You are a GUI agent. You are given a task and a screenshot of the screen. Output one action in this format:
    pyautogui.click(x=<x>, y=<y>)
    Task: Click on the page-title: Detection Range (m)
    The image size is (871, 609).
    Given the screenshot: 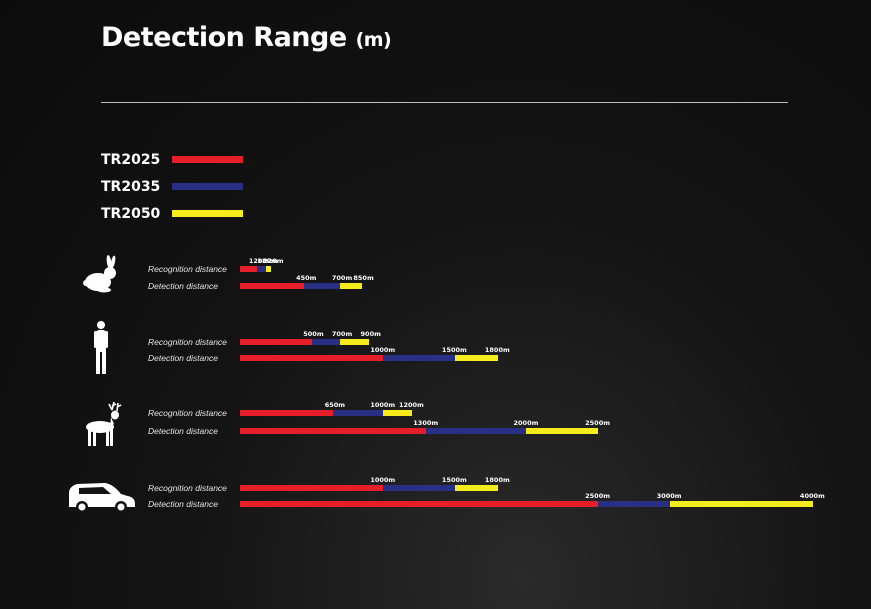 What is the action you would take?
    pyautogui.click(x=246, y=37)
    